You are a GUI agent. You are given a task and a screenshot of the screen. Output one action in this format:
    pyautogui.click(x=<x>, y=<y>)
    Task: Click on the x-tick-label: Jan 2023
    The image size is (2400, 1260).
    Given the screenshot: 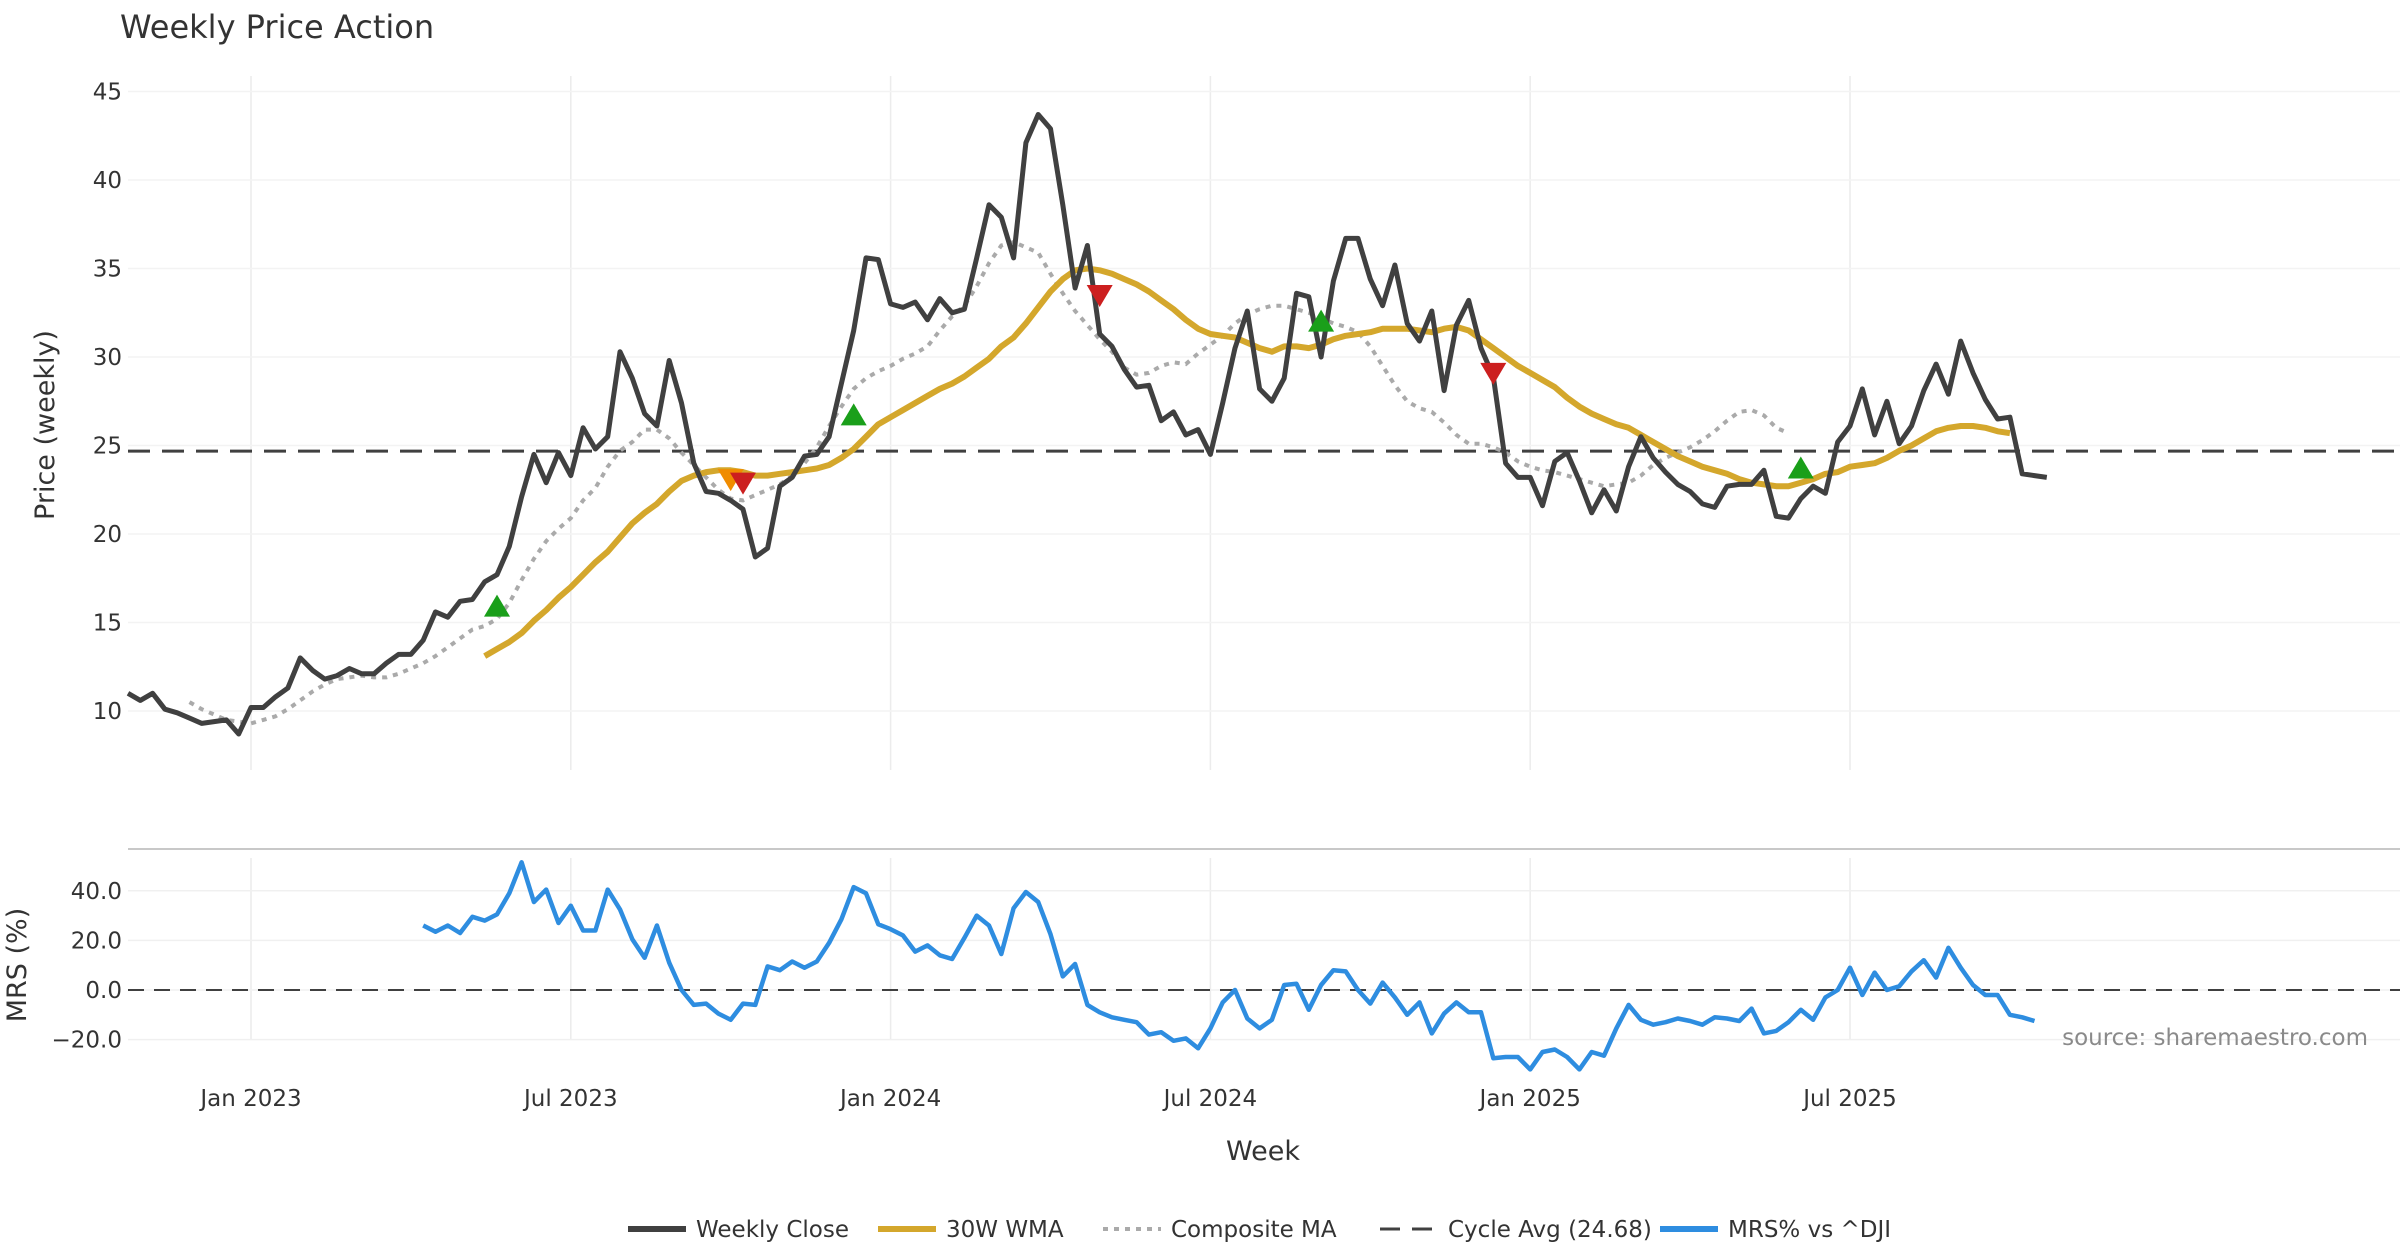 What is the action you would take?
    pyautogui.click(x=249, y=1099)
    